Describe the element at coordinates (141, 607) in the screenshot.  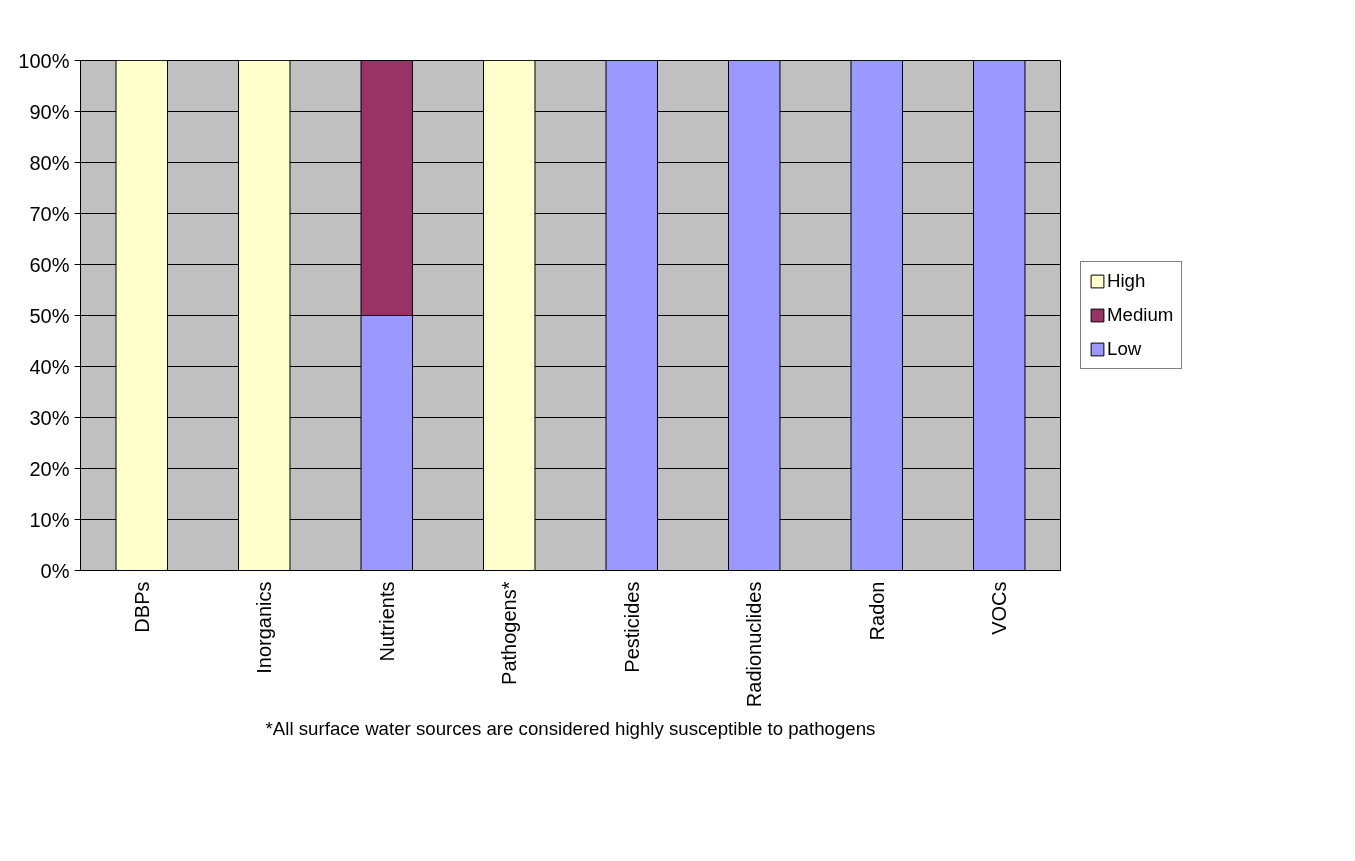
I see `x-tick-label: DBPs` at that location.